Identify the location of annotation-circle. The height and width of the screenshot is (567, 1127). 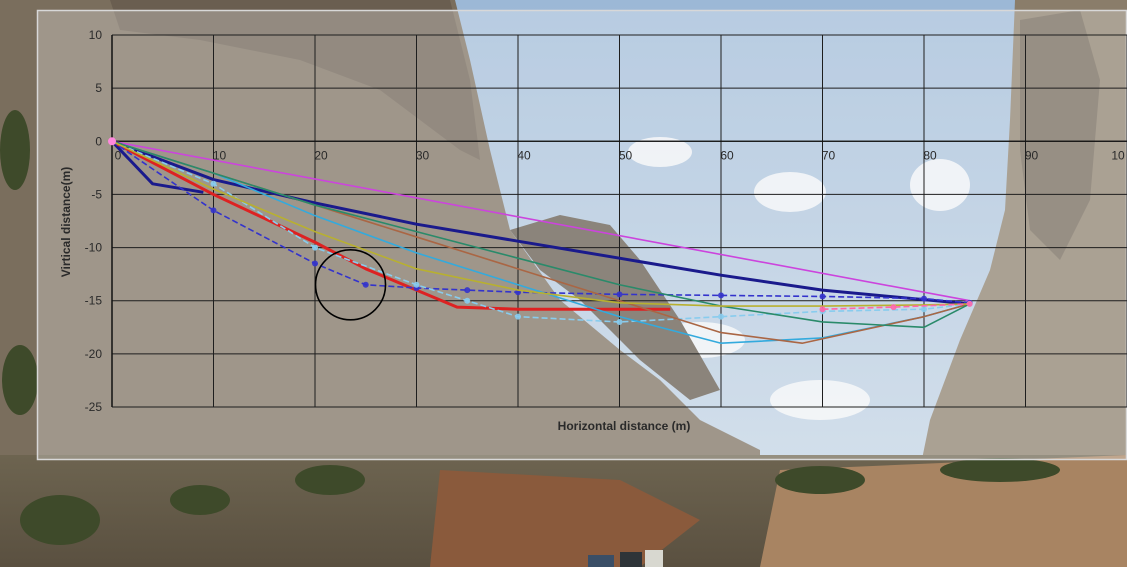
(350, 284).